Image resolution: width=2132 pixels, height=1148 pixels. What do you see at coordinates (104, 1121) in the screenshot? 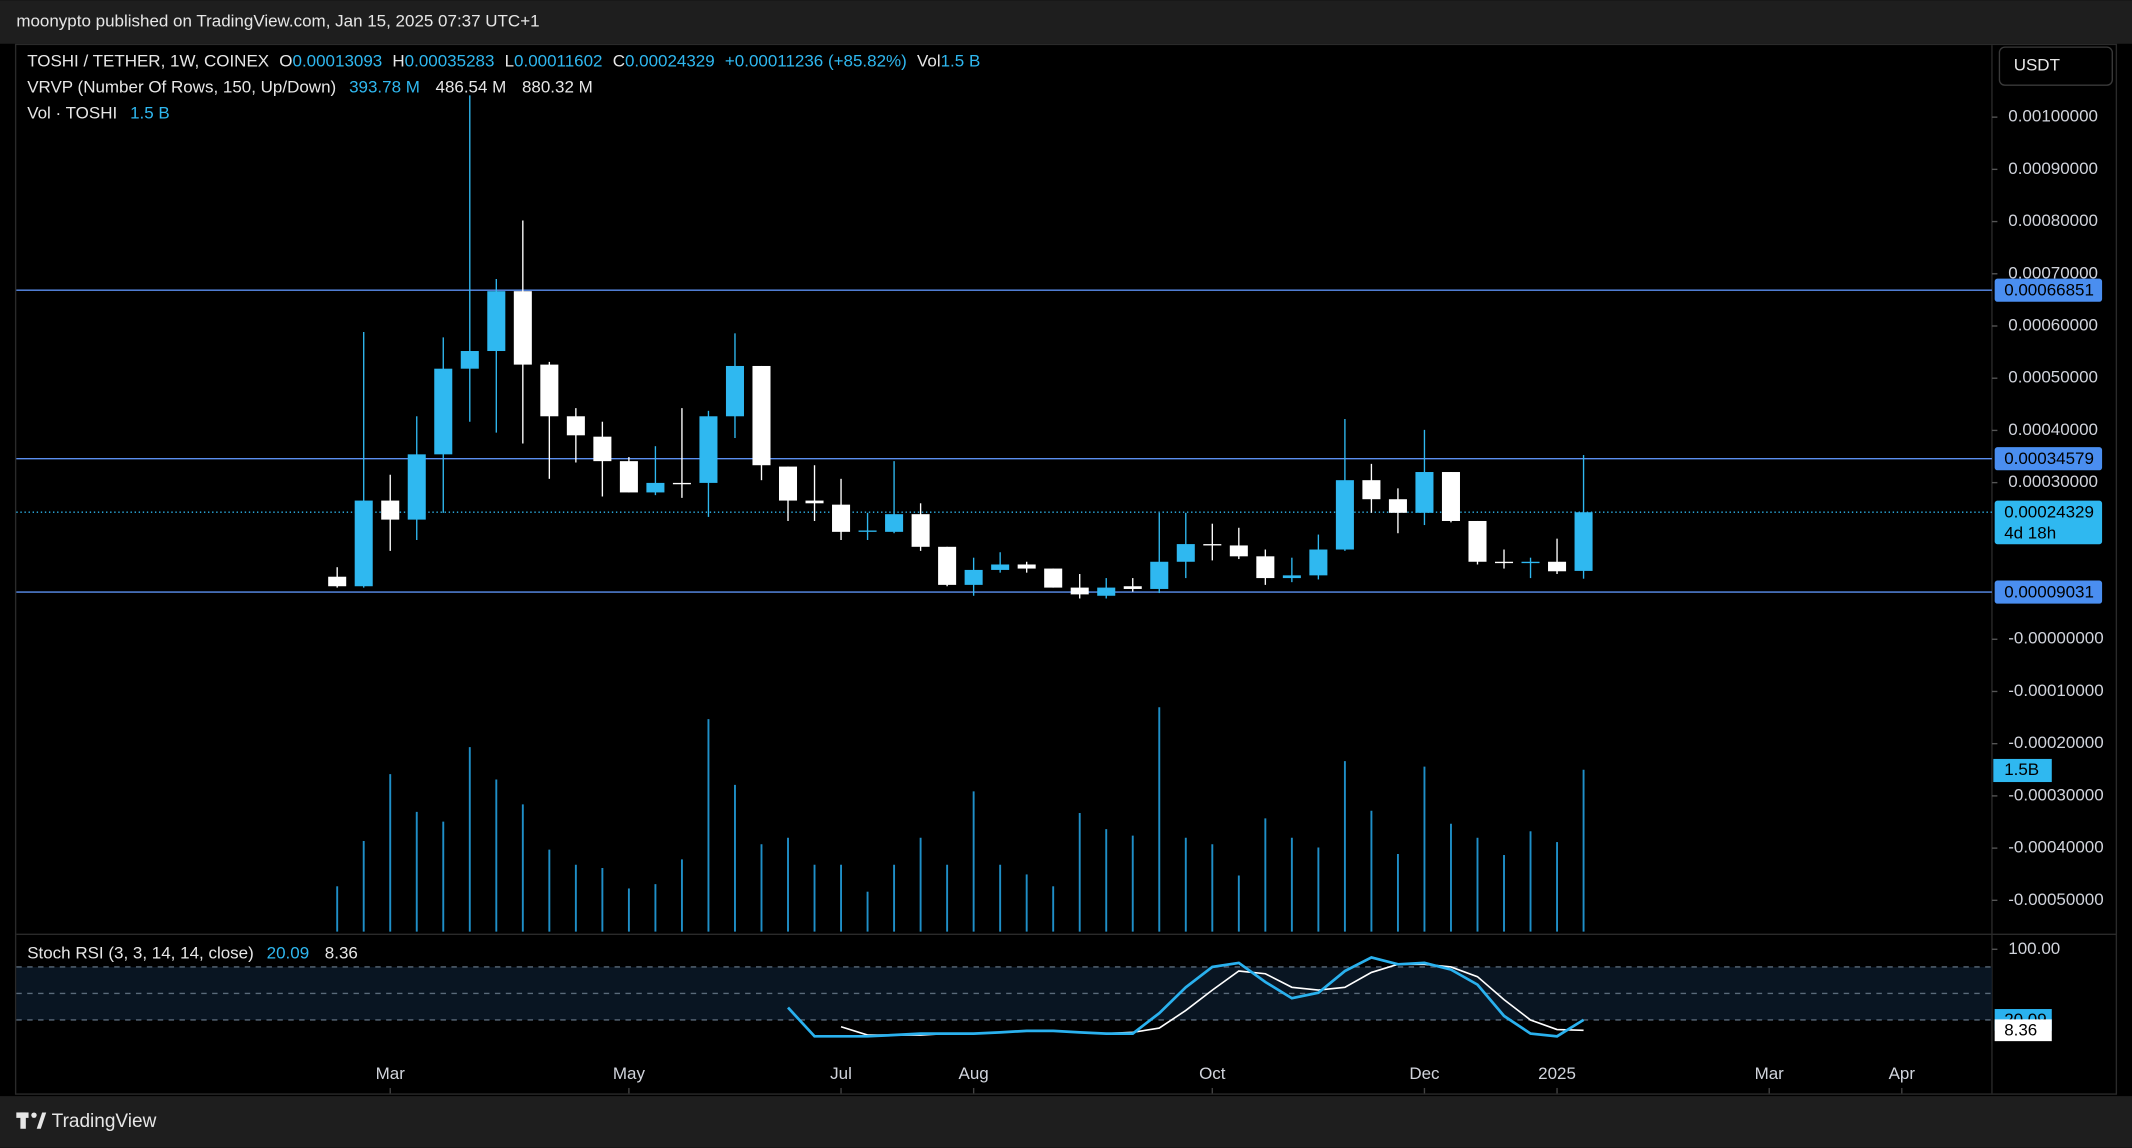
I see `brand: TradingView` at bounding box center [104, 1121].